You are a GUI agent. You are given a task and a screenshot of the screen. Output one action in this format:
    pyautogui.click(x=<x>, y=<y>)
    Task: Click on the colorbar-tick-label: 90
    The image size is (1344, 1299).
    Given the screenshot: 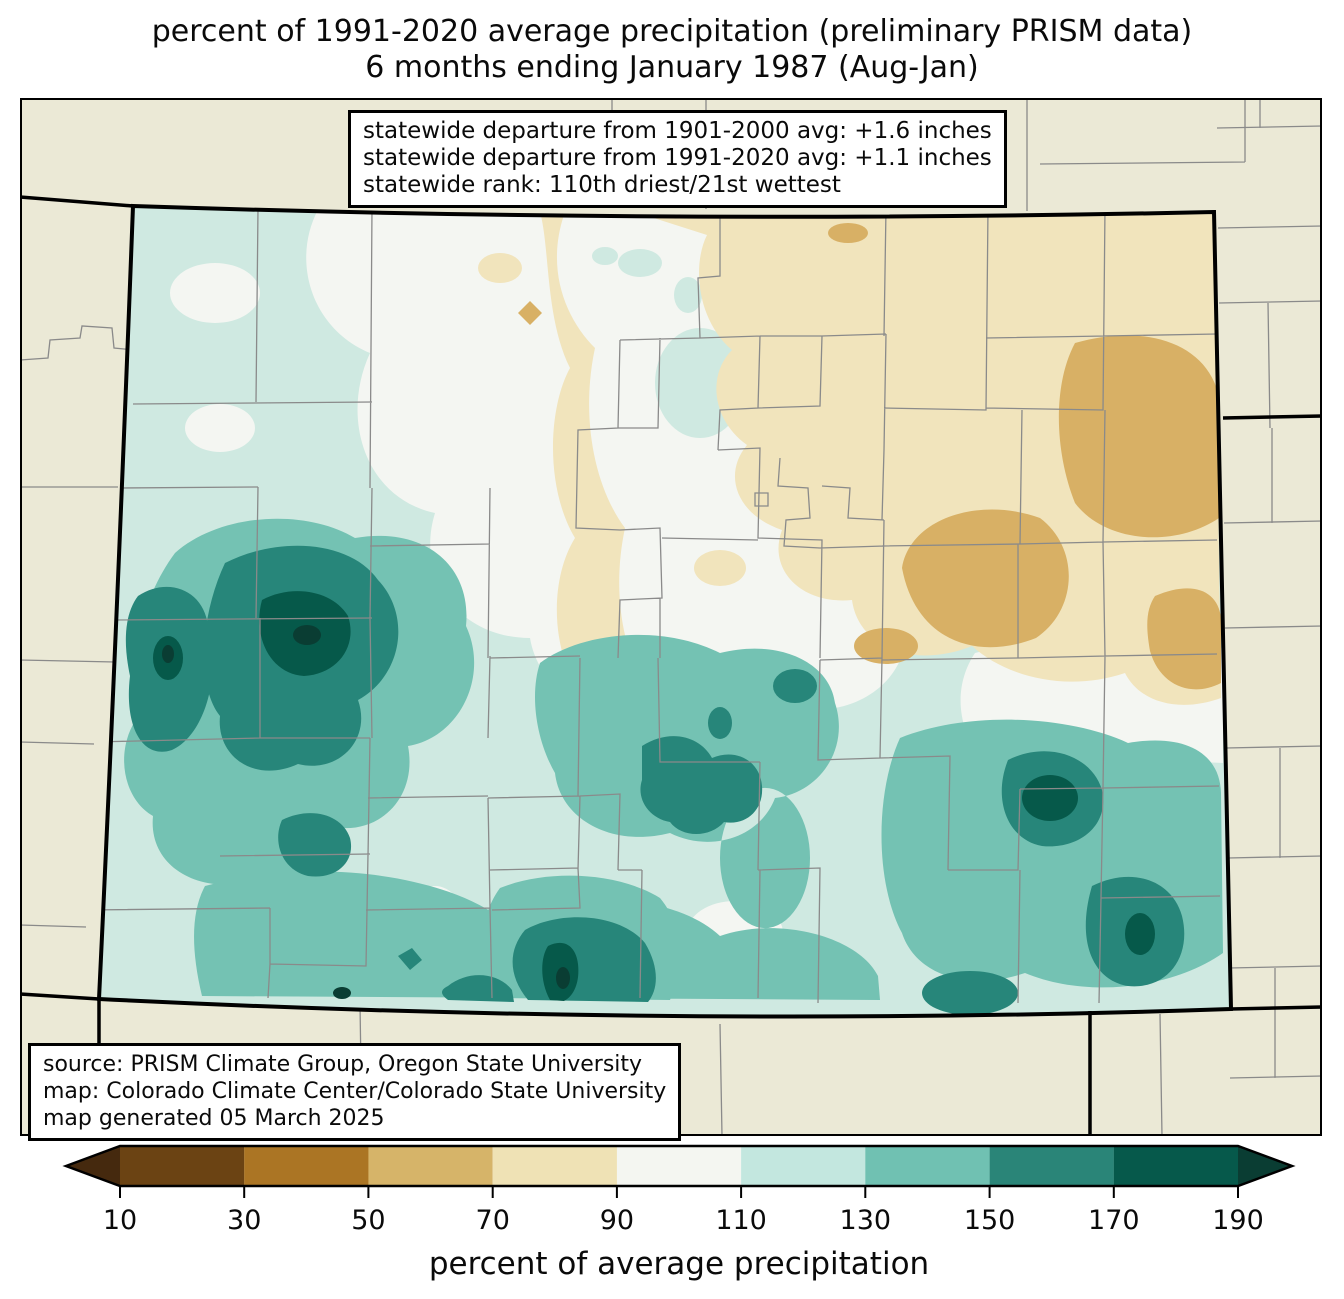 What is the action you would take?
    pyautogui.click(x=617, y=1220)
    